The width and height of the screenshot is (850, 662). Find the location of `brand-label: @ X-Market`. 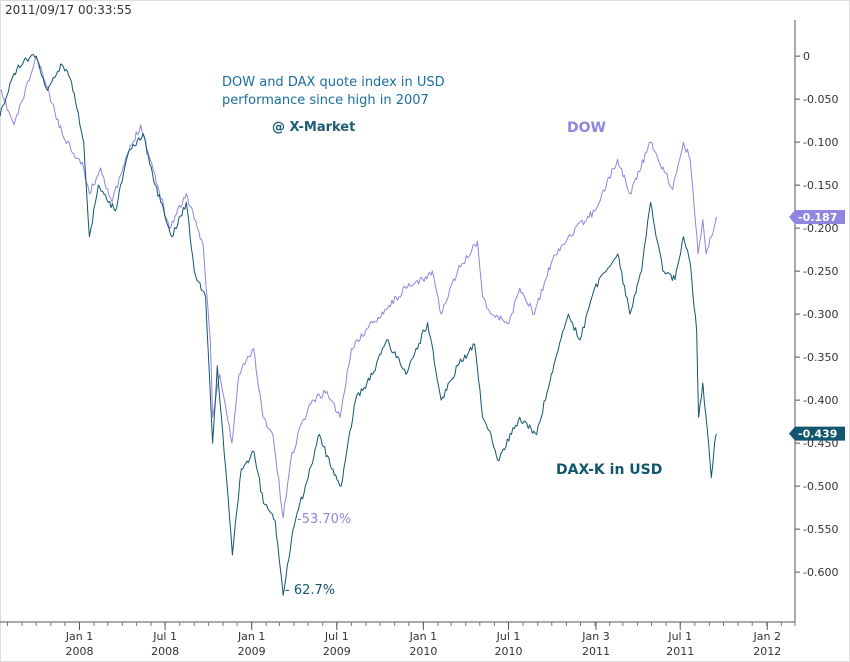

brand-label: @ X-Market is located at coordinates (313, 127).